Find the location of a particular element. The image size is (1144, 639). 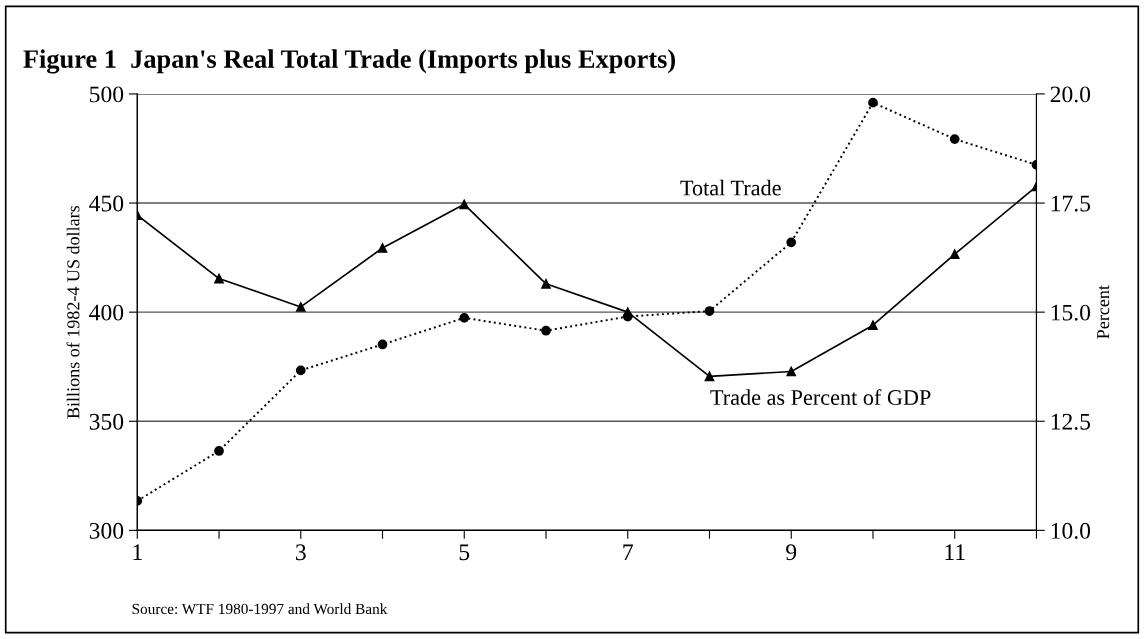

x-tick-label: 3 is located at coordinates (300, 552).